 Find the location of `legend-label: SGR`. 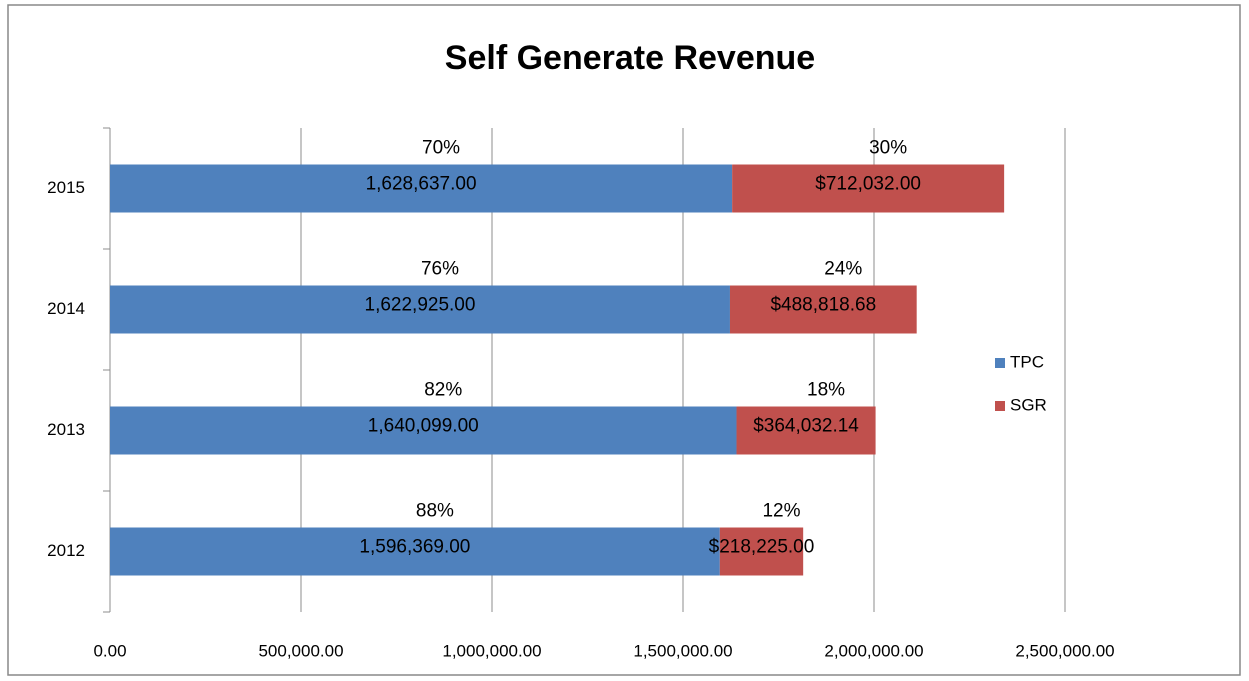

legend-label: SGR is located at coordinates (1028, 404).